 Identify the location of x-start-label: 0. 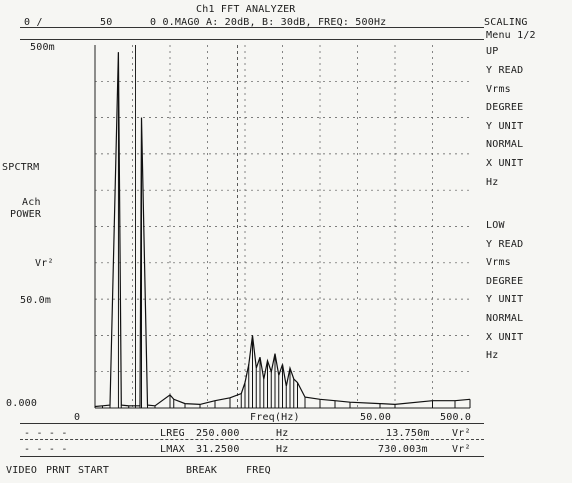
(77, 417).